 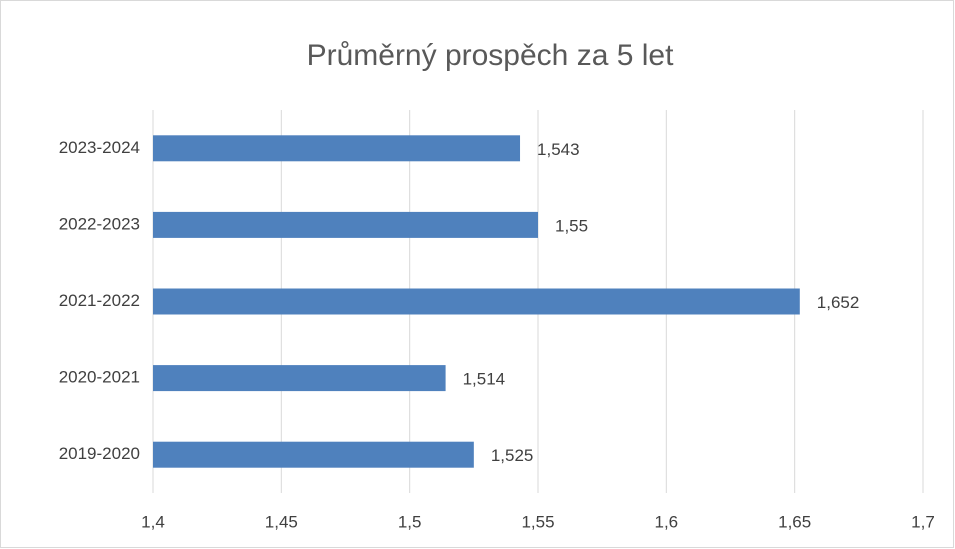 I want to click on value-label: 1,55, so click(x=571, y=225).